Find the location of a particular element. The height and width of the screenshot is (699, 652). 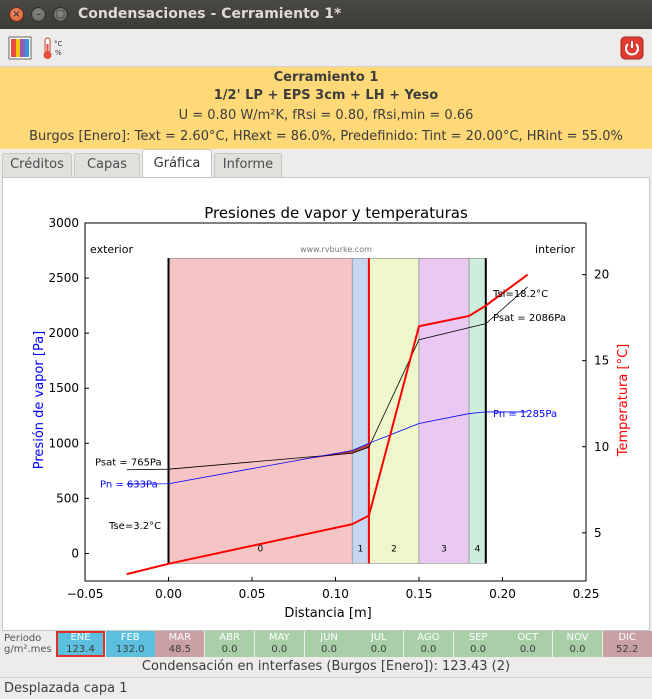

tab-capas: Capas is located at coordinates (107, 165).